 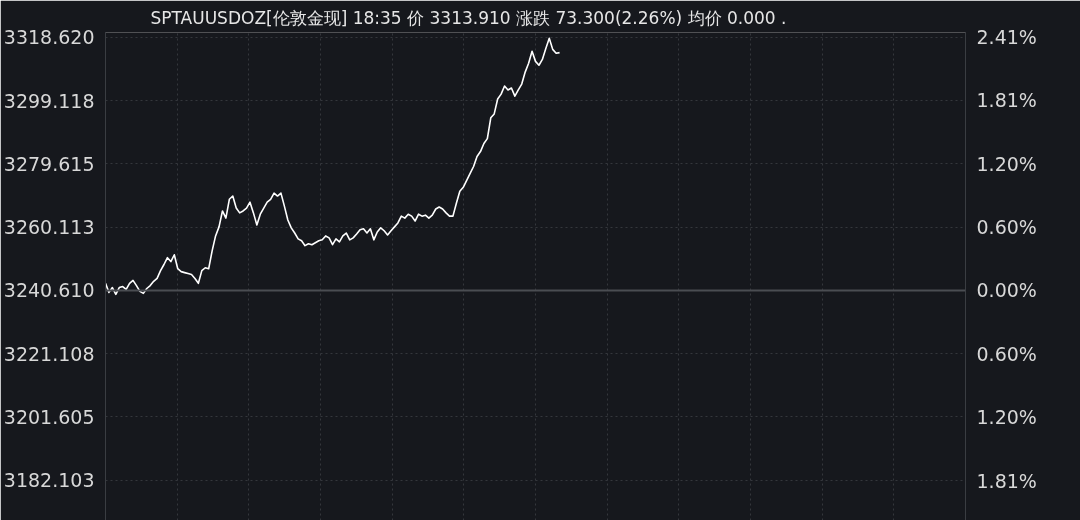 I want to click on y2-tick-label: 2.41%, so click(x=1006, y=37).